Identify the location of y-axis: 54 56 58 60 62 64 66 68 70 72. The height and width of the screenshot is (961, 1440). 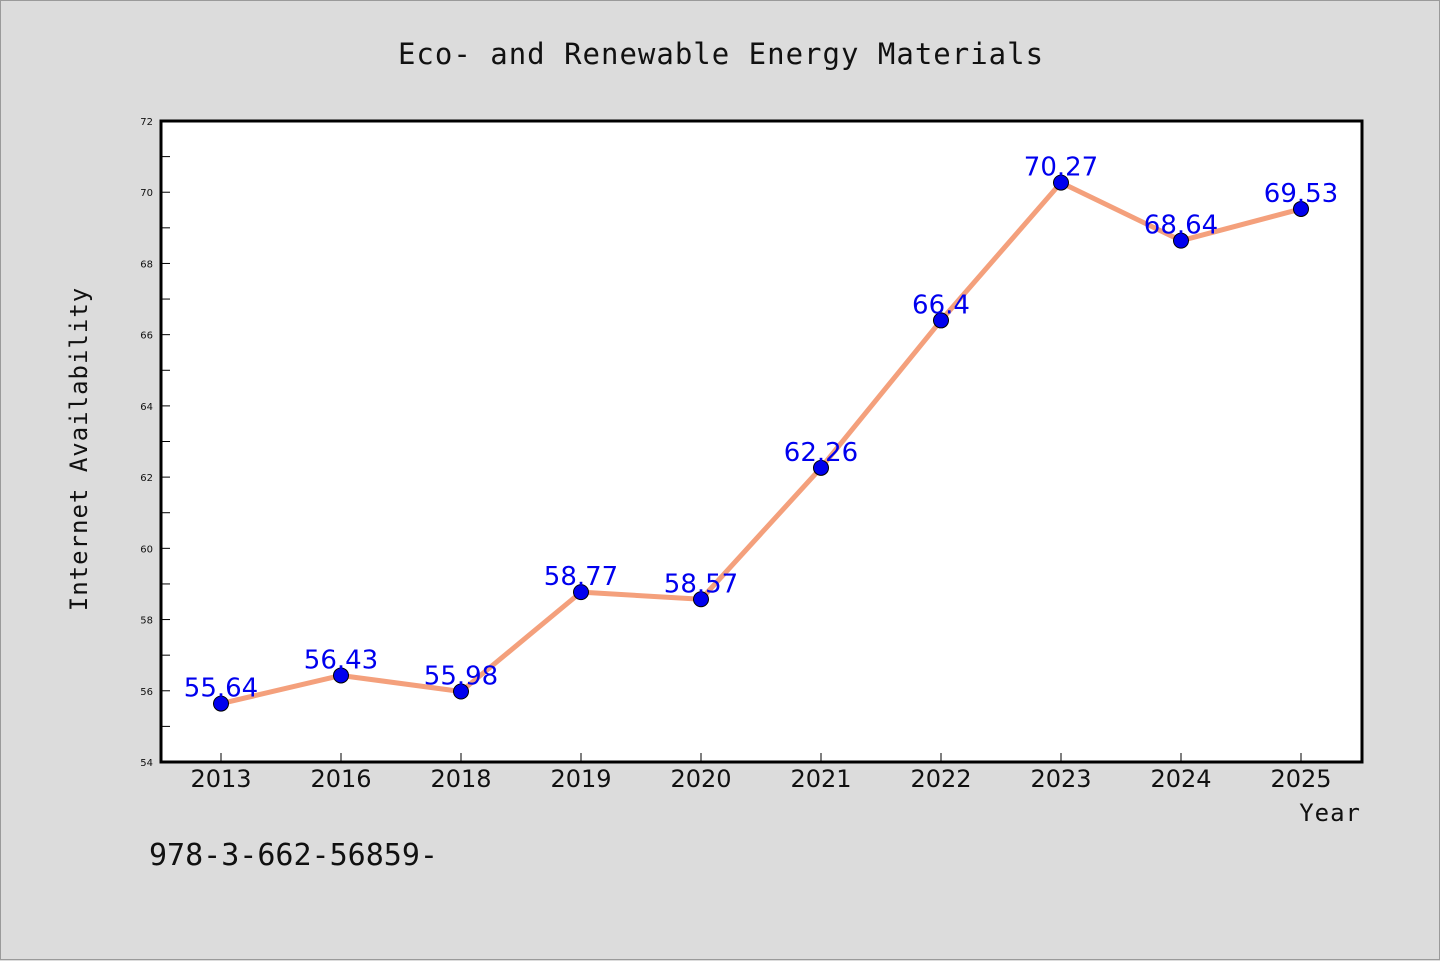
(155, 443).